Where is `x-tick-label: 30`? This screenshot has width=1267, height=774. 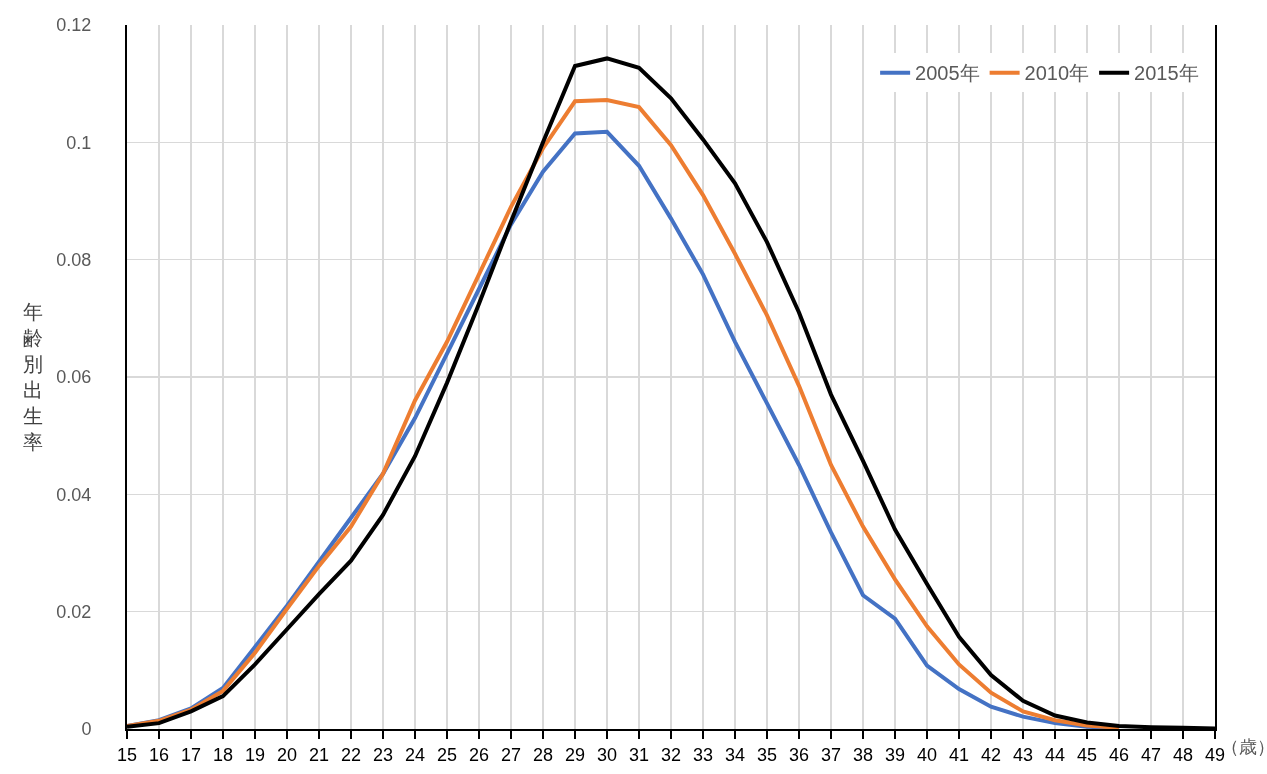 x-tick-label: 30 is located at coordinates (607, 754).